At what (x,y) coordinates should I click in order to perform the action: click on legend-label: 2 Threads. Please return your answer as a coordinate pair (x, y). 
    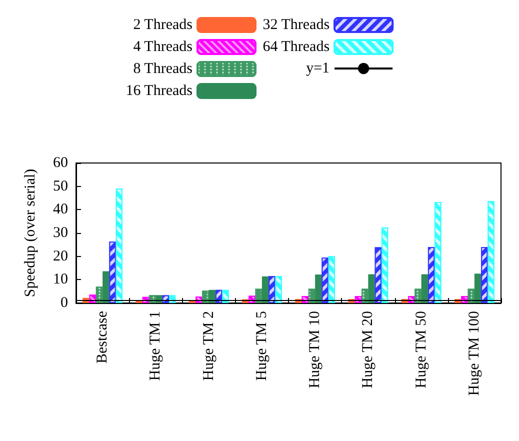
    Looking at the image, I should click on (163, 25).